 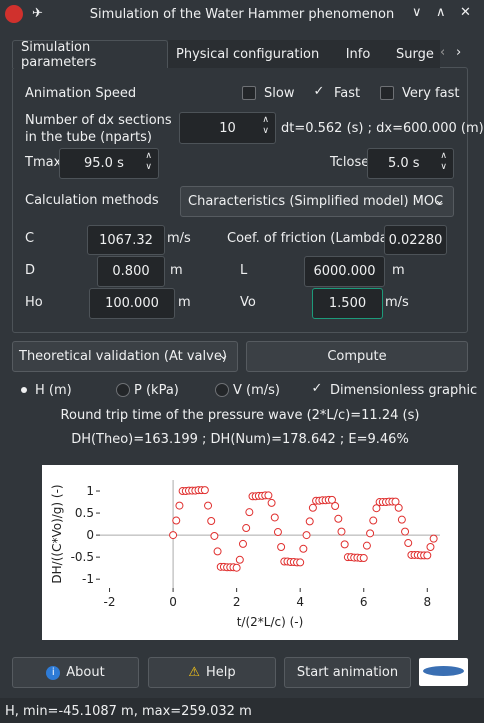 What do you see at coordinates (53, 390) in the screenshot?
I see `radio-label: H (m)` at bounding box center [53, 390].